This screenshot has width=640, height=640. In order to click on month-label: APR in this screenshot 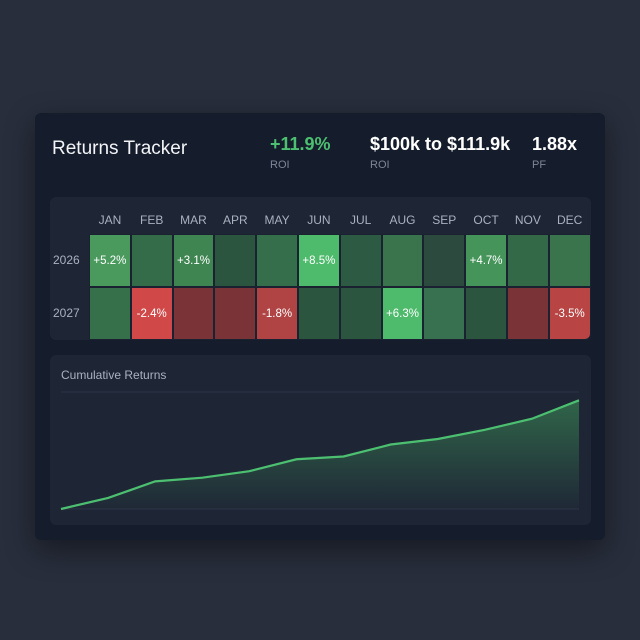, I will do `click(235, 220)`.